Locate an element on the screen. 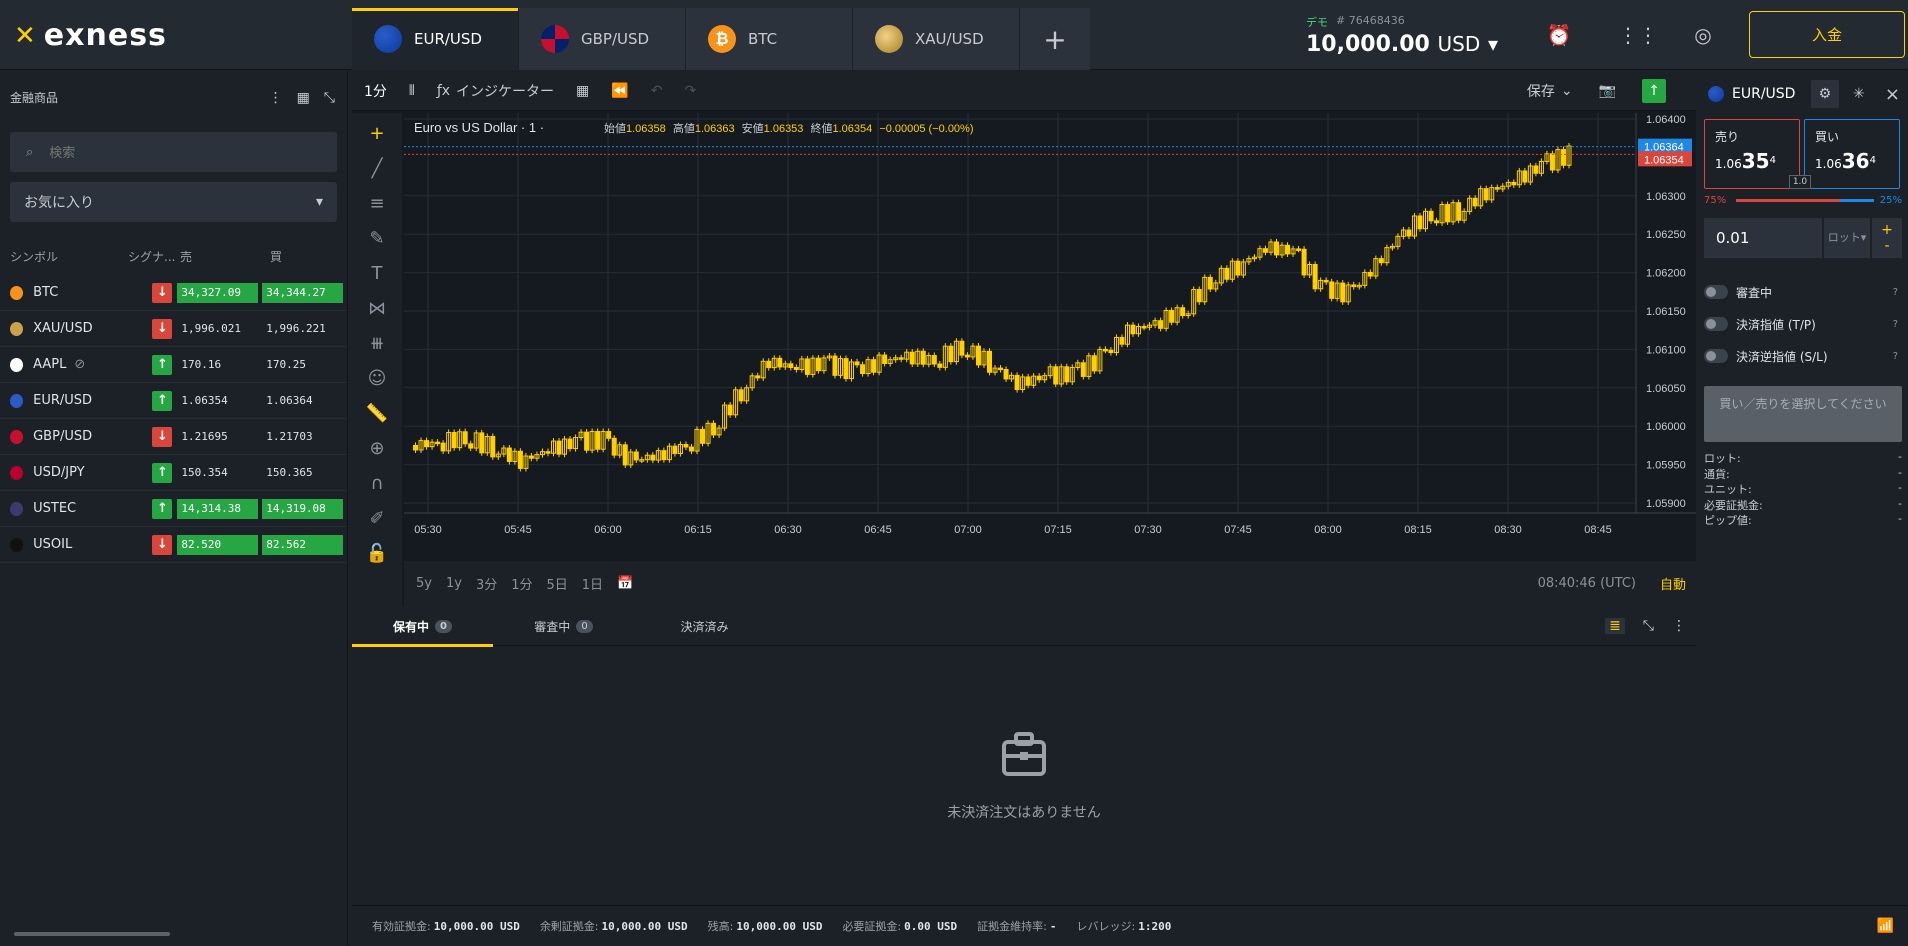 The width and height of the screenshot is (1908, 946). tab-open-positions: 保有中 0 is located at coordinates (422, 627).